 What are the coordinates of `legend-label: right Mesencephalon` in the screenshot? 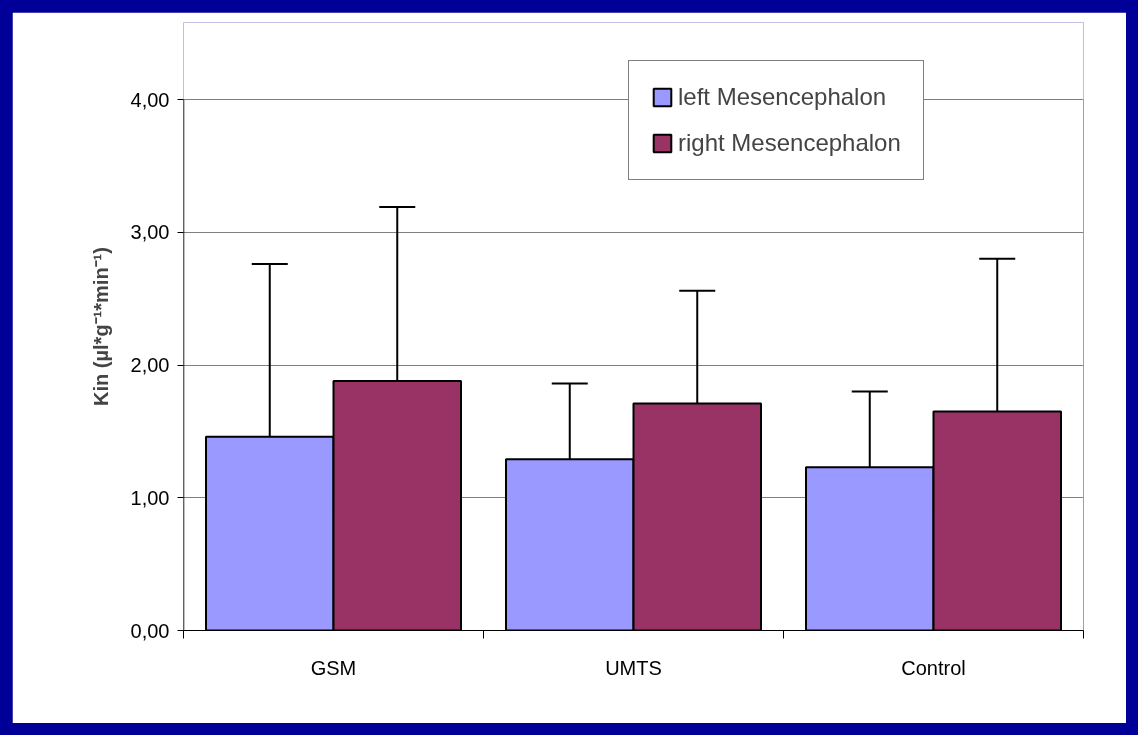 It's located at (789, 143).